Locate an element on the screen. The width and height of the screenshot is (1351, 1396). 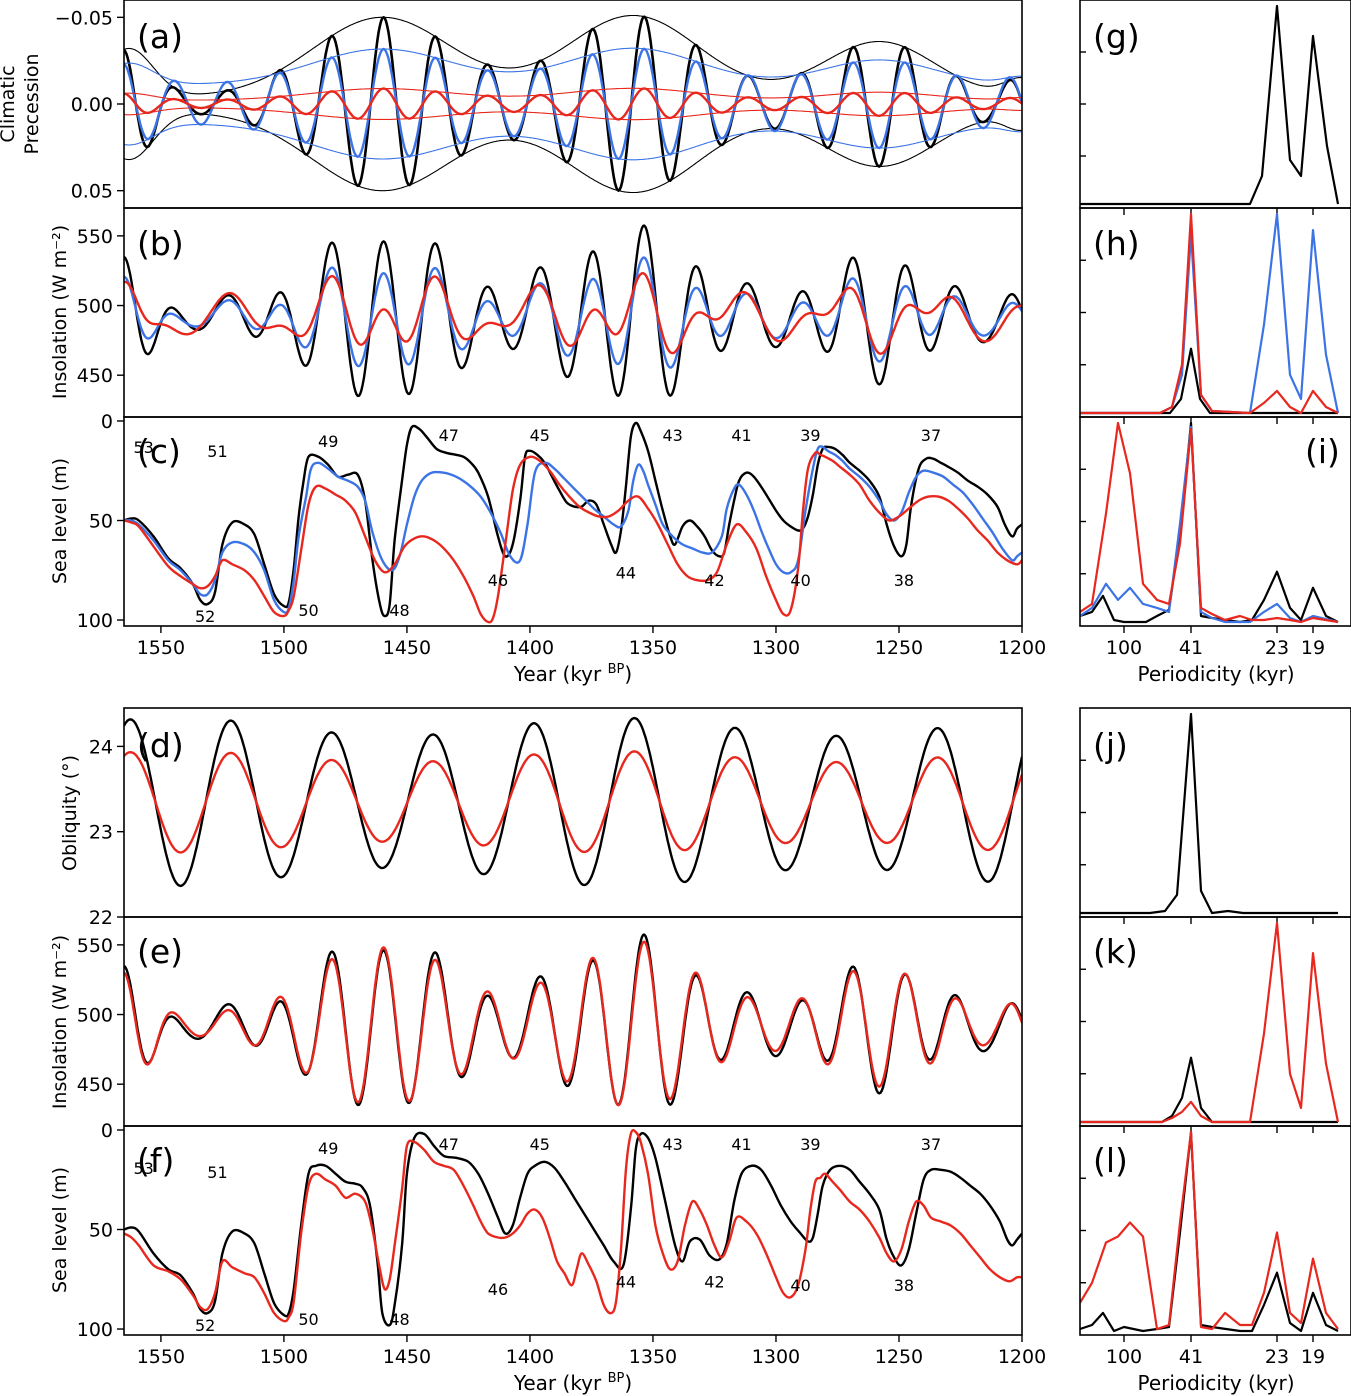
panel-label-j: (j) is located at coordinates (1110, 745).